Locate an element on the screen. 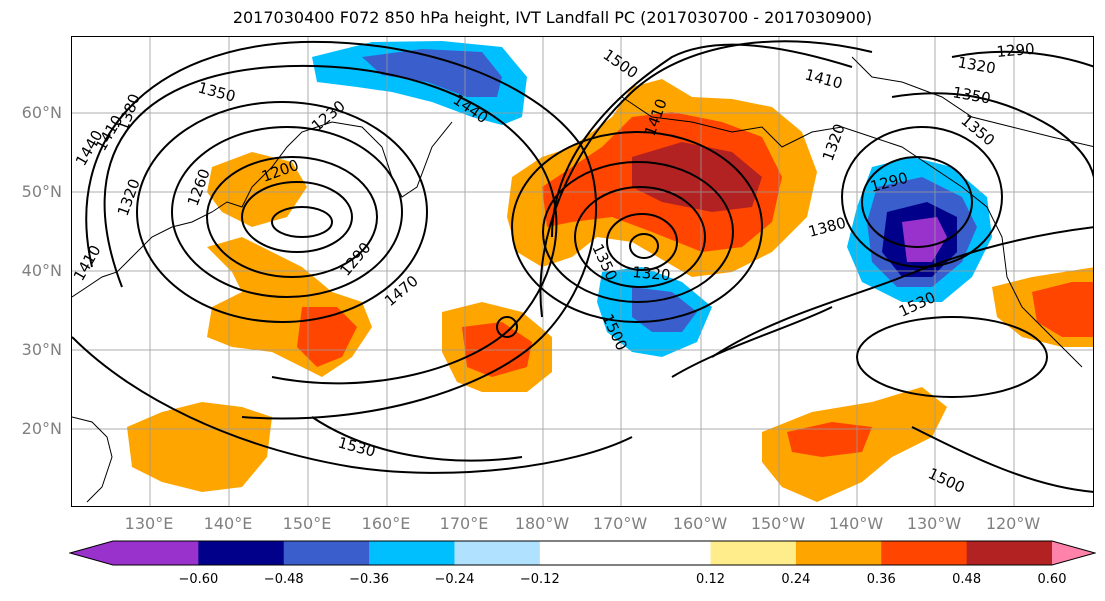 The height and width of the screenshot is (601, 1105). lat-label-60n: 60°N is located at coordinates (41, 112).